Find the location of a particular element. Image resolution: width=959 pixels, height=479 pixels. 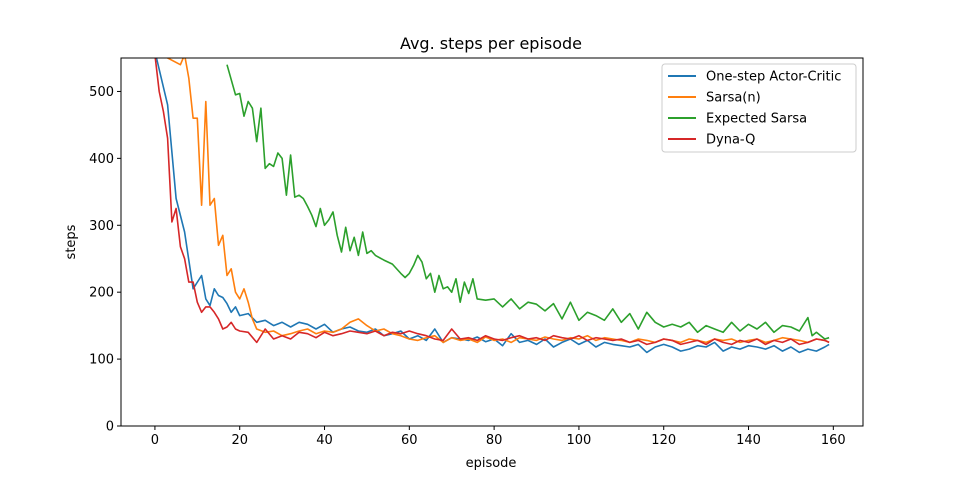

x-tick-label: 100 is located at coordinates (579, 440).